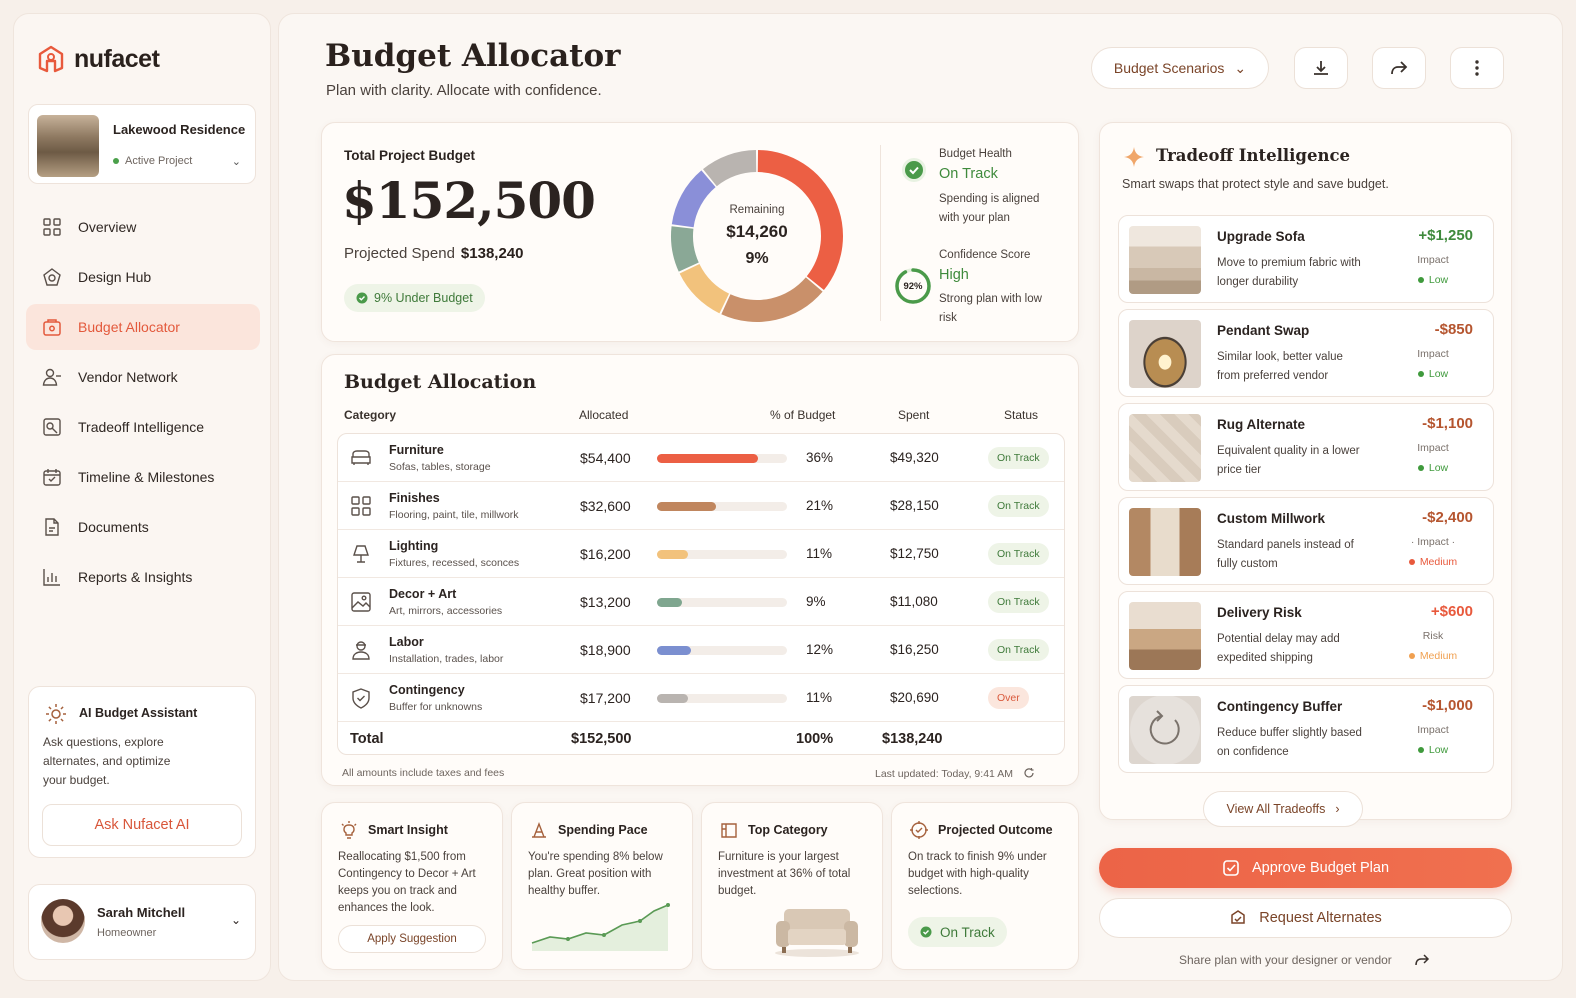  What do you see at coordinates (1433, 542) in the screenshot?
I see `tradeoff-impact-label: · Impact ·` at bounding box center [1433, 542].